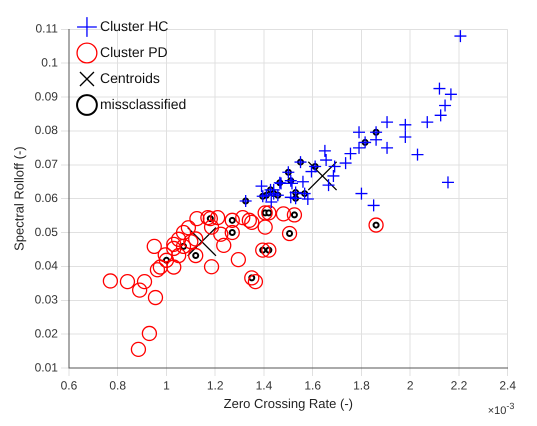  I want to click on x-tick-label: 2.4, so click(507, 385).